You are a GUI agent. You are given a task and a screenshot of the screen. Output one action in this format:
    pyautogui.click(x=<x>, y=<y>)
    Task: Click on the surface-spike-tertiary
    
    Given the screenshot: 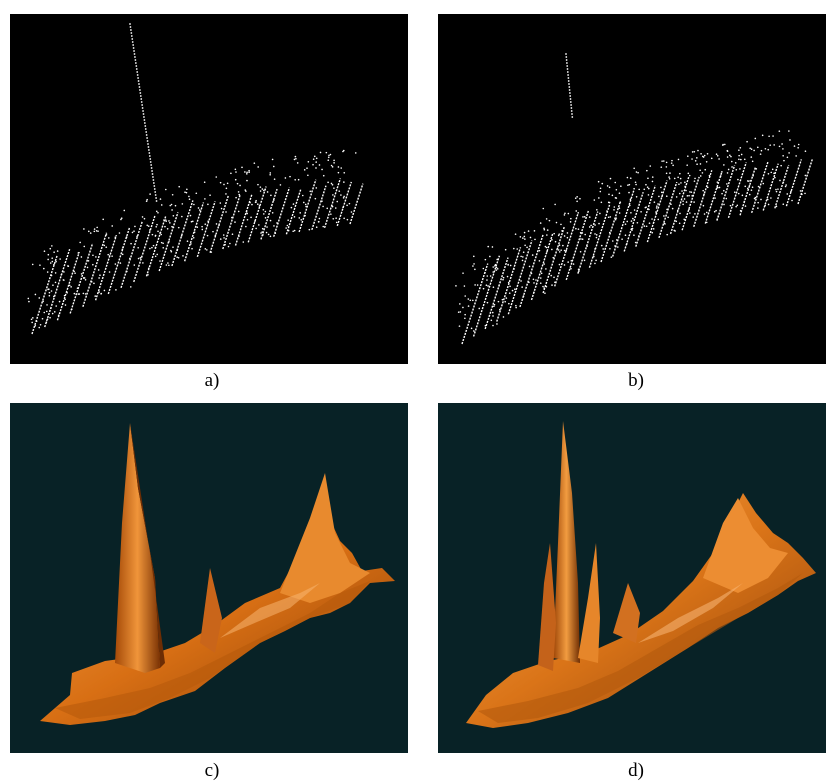 What is the action you would take?
    pyautogui.click(x=589, y=603)
    